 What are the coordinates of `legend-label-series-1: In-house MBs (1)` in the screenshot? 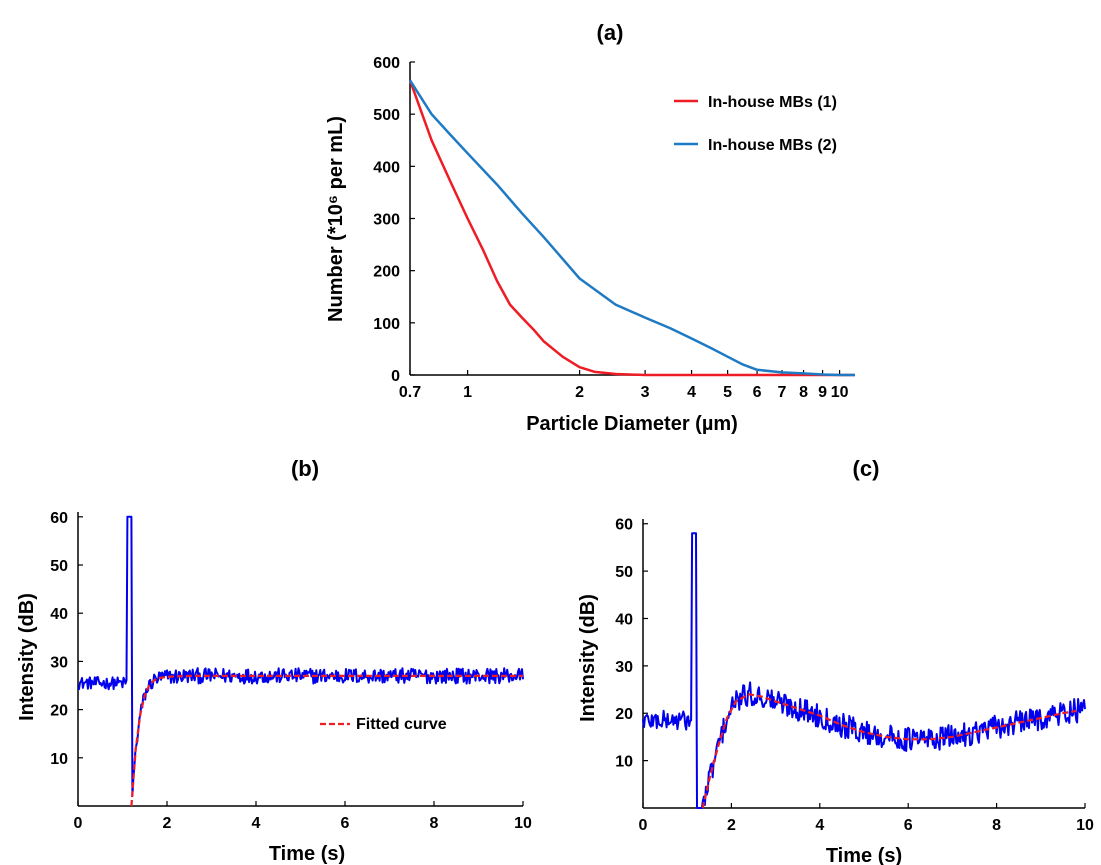 It's located at (772, 102).